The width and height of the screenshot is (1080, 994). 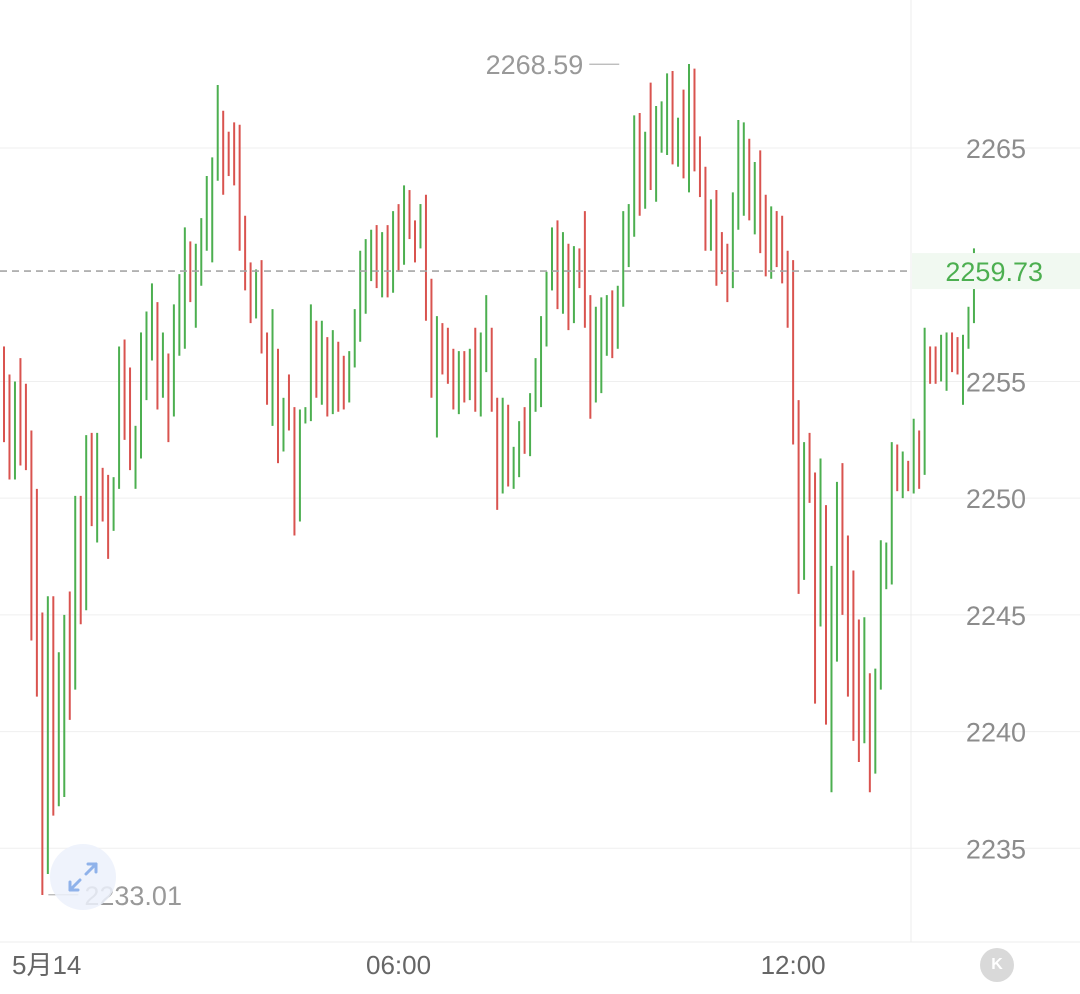 I want to click on y-tick-label: 2265, so click(x=996, y=149).